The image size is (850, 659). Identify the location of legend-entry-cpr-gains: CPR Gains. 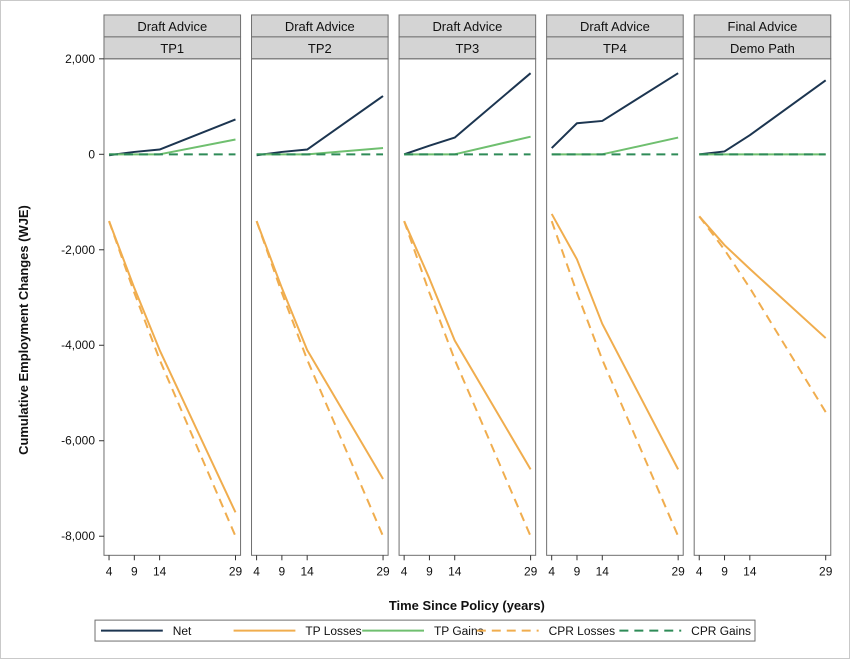
(685, 631).